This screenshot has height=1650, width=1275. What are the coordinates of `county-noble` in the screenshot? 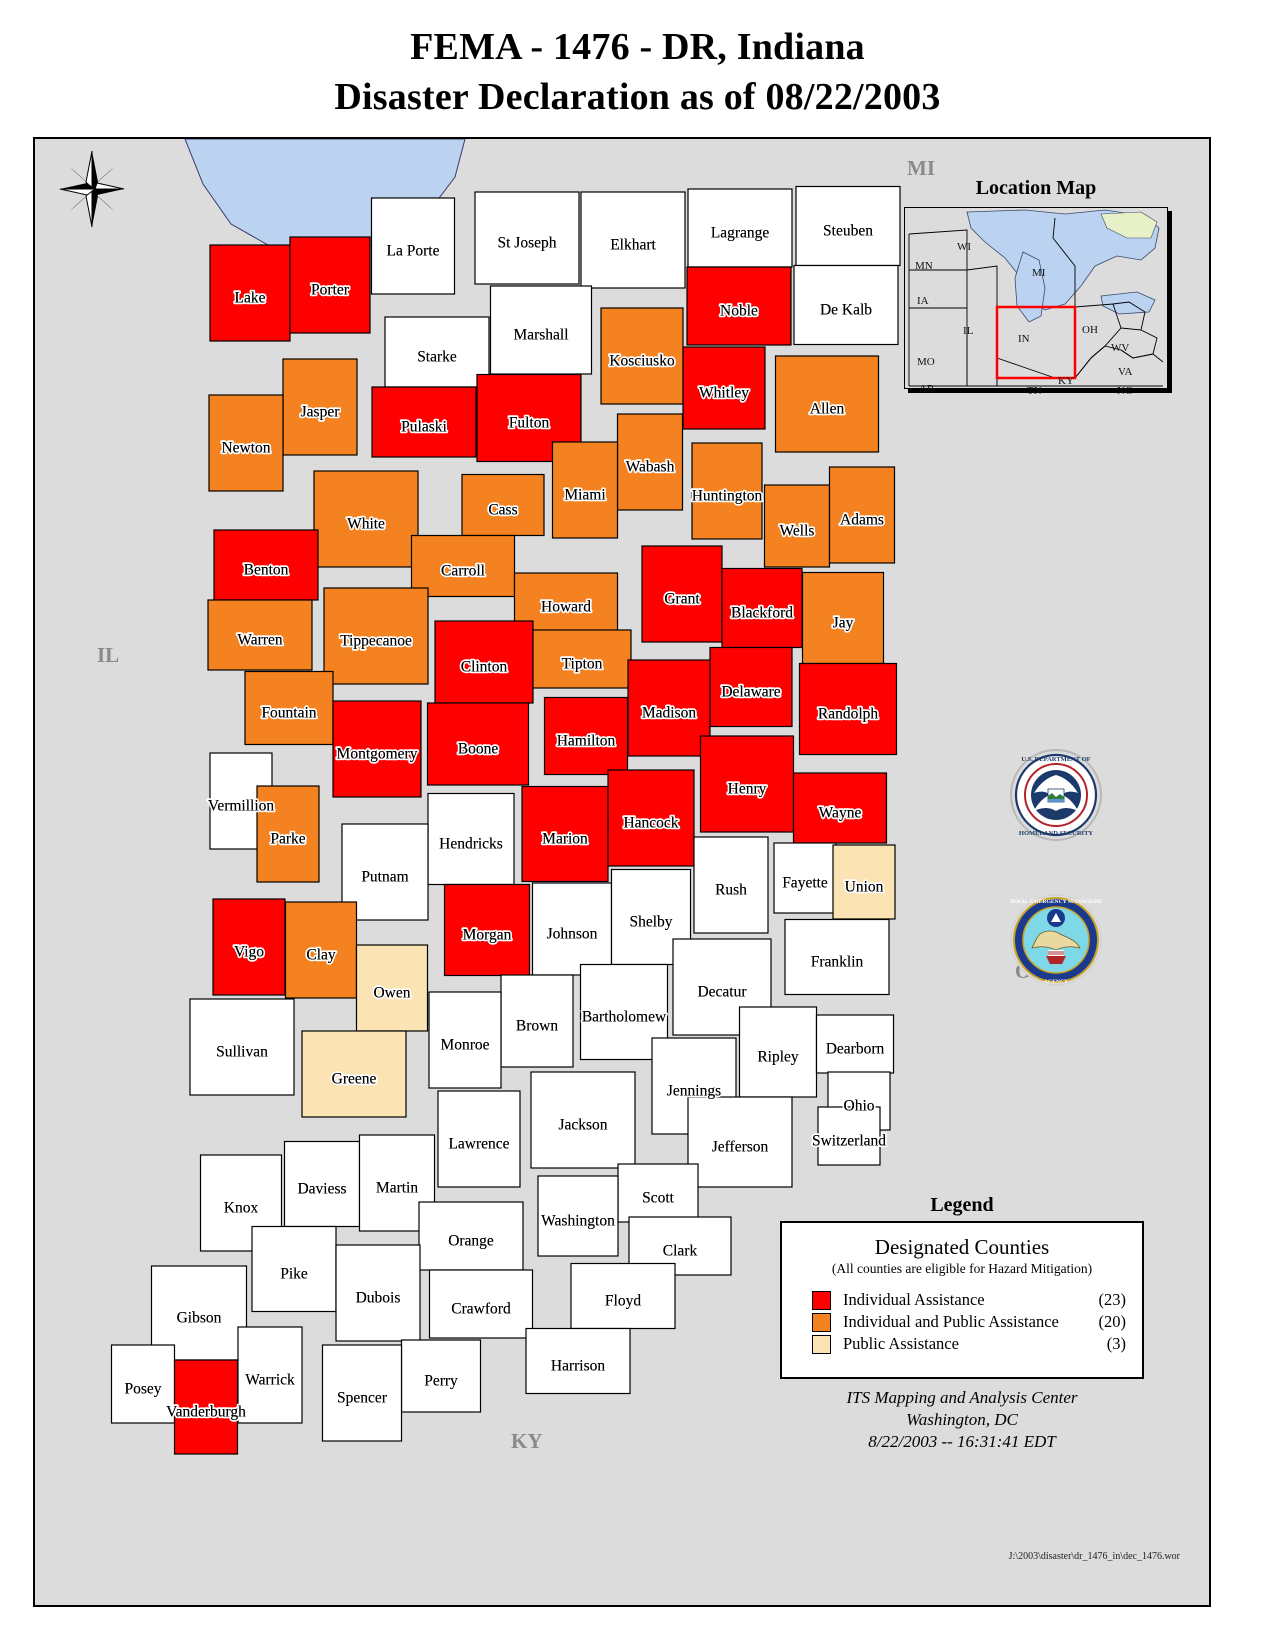 It's located at (739, 306).